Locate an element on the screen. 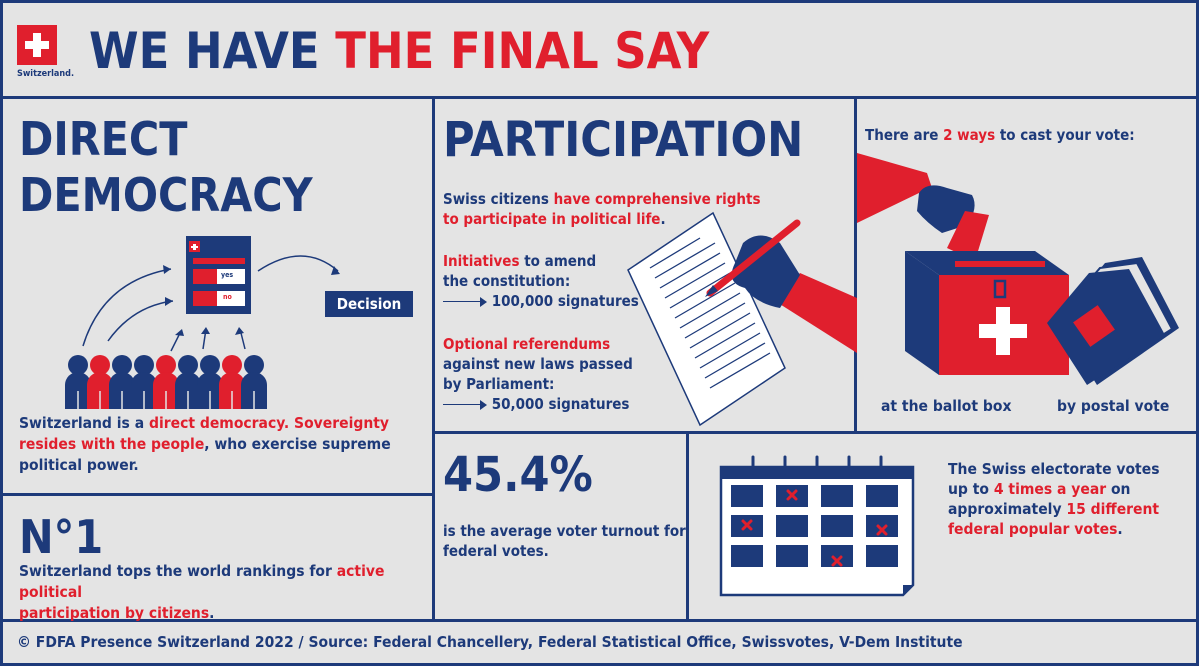 This screenshot has width=1199, height=666. postal-vote-label: by postal vote is located at coordinates (1113, 406).